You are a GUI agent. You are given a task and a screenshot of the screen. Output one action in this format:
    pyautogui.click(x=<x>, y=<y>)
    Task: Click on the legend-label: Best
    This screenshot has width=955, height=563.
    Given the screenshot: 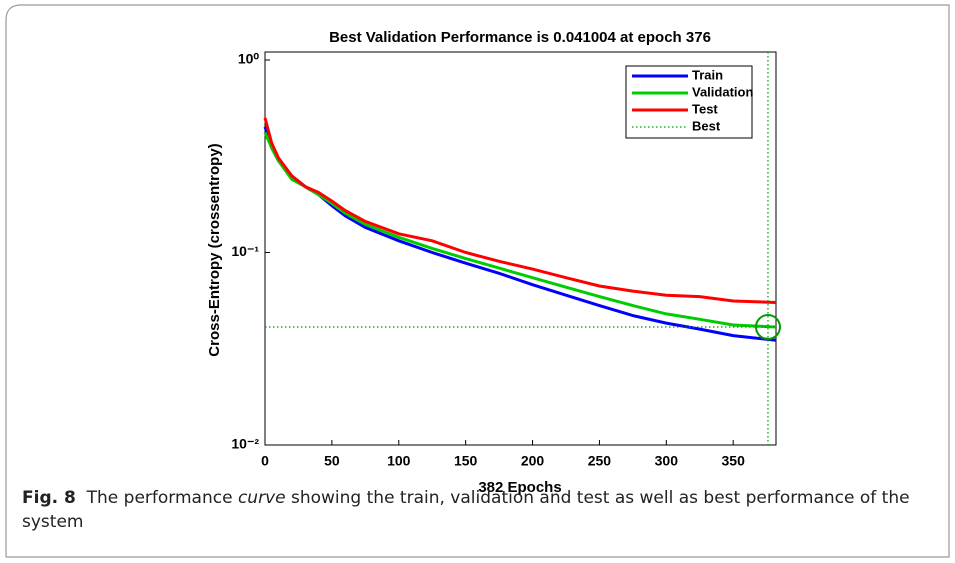 What is the action you would take?
    pyautogui.click(x=706, y=125)
    